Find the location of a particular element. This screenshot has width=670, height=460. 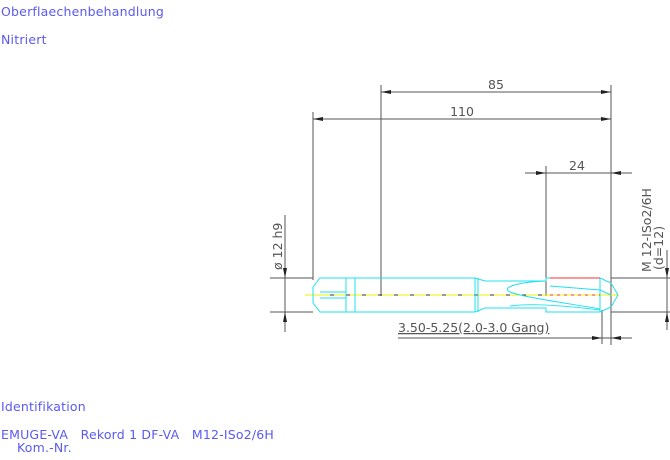

chamfer-spec-text: 3.50-5.25(2.0-3.0 Gang) is located at coordinates (473, 327).